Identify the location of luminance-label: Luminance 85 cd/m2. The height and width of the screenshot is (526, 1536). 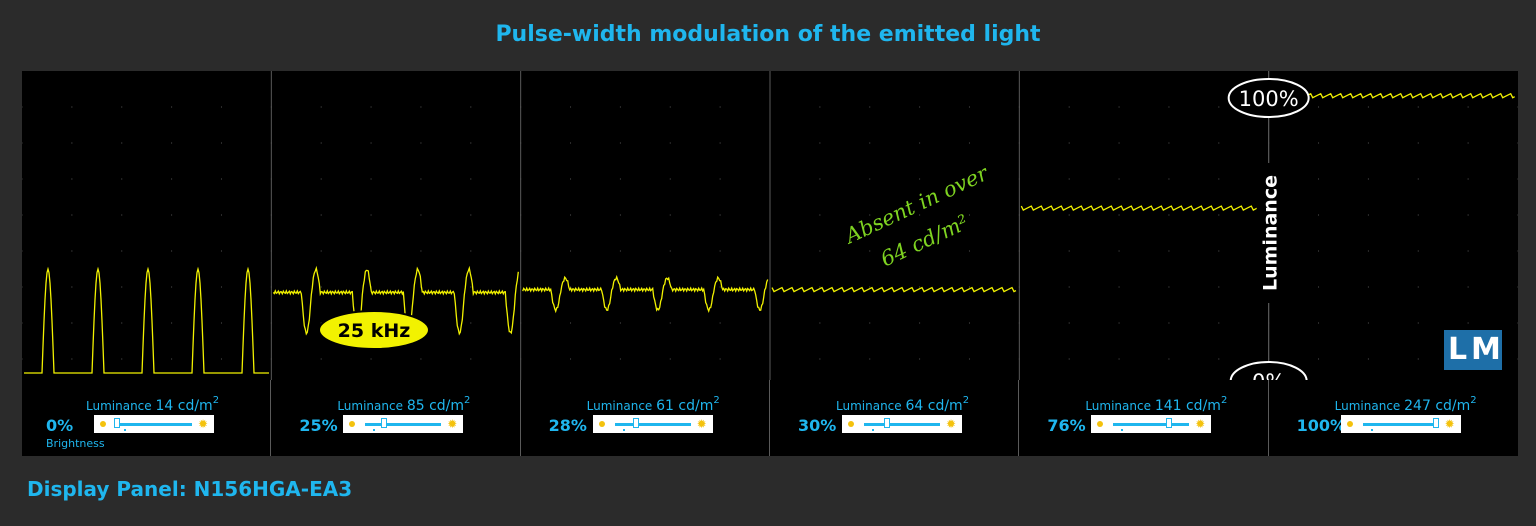
(403, 404).